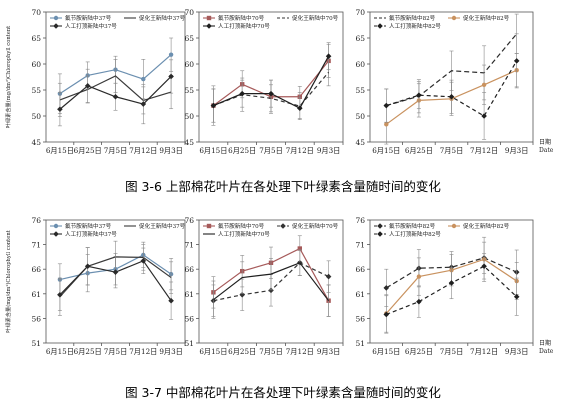 Image resolution: width=566 pixels, height=410 pixels. What do you see at coordinates (412, 226) in the screenshot?
I see `legend-label: 氟节胺新陆中82号` at bounding box center [412, 226].